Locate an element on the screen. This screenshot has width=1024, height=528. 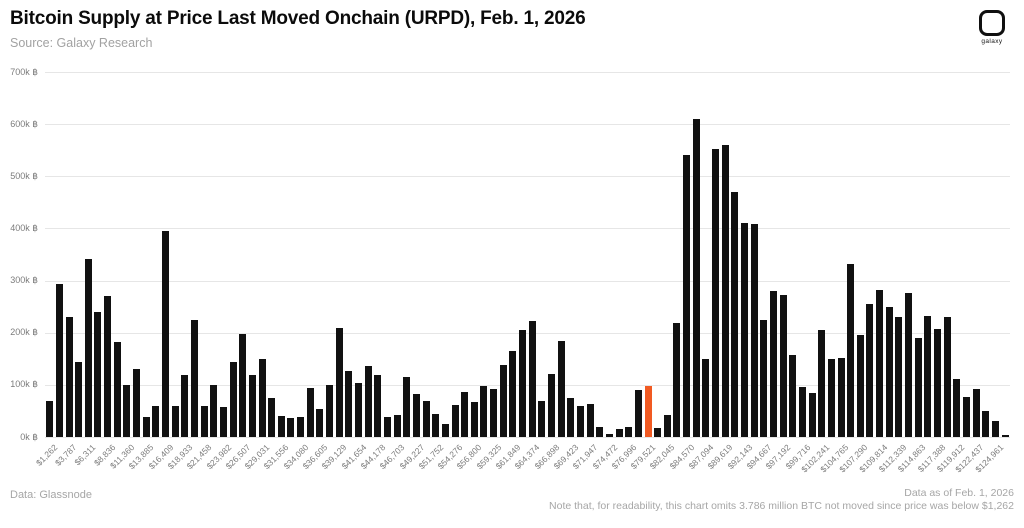
y-tick-label: 600k ฿ is located at coordinates (24, 123).